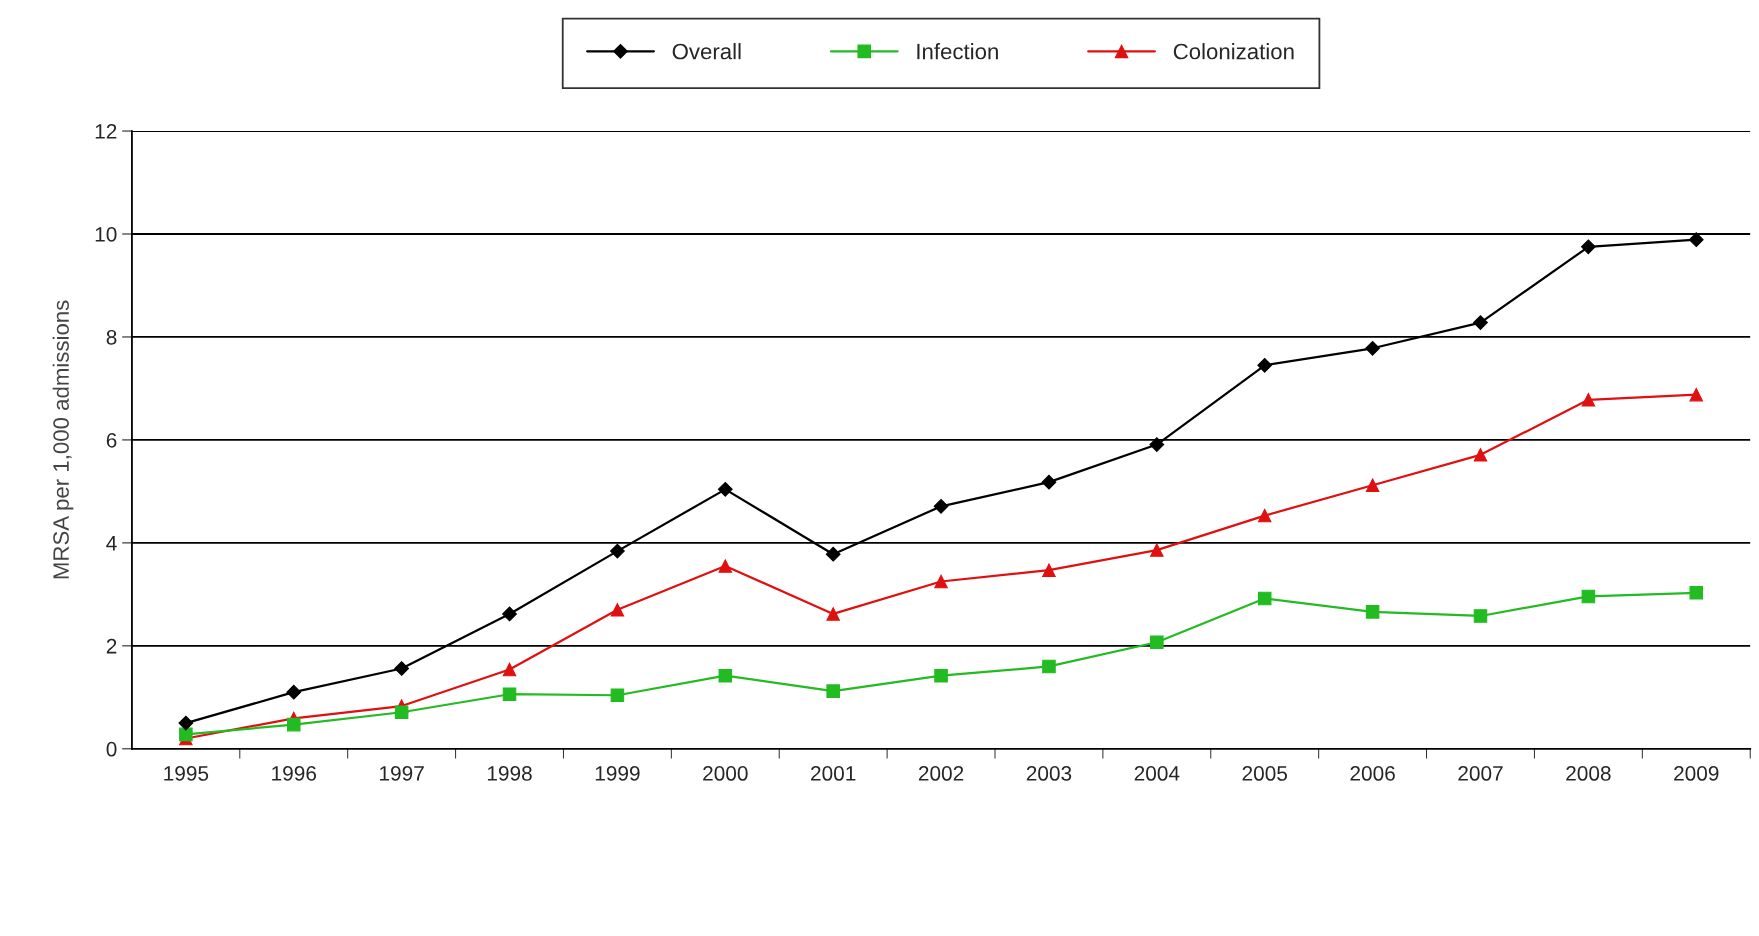 This screenshot has height=936, width=1759. Describe the element at coordinates (1480, 773) in the screenshot. I see `x-tick-label: 2007` at that location.